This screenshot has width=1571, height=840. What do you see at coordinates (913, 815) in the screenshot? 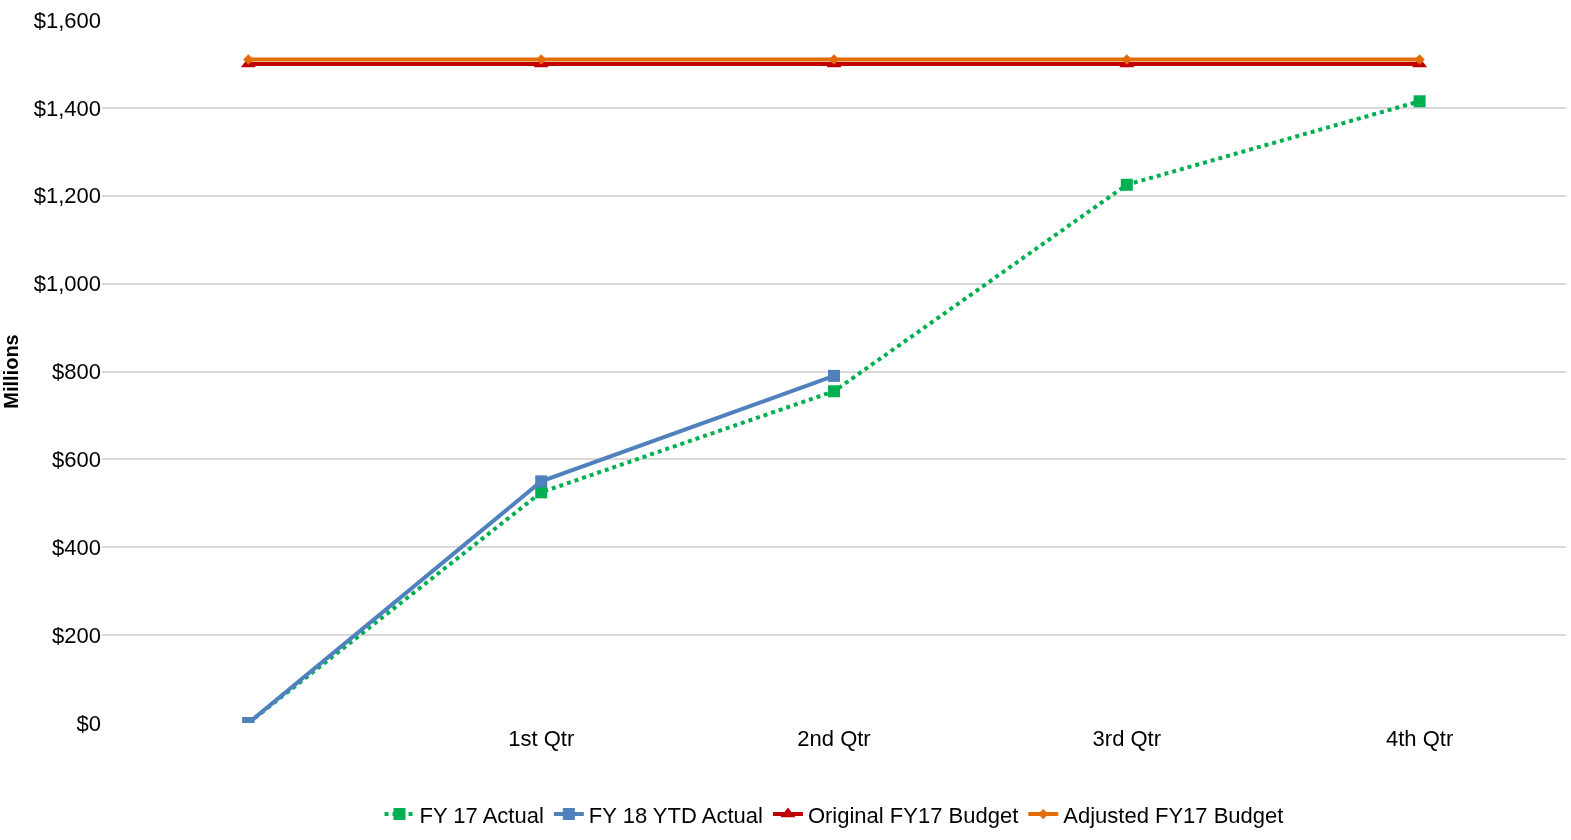
I see `legend-label: Original FY17 Budget` at bounding box center [913, 815].